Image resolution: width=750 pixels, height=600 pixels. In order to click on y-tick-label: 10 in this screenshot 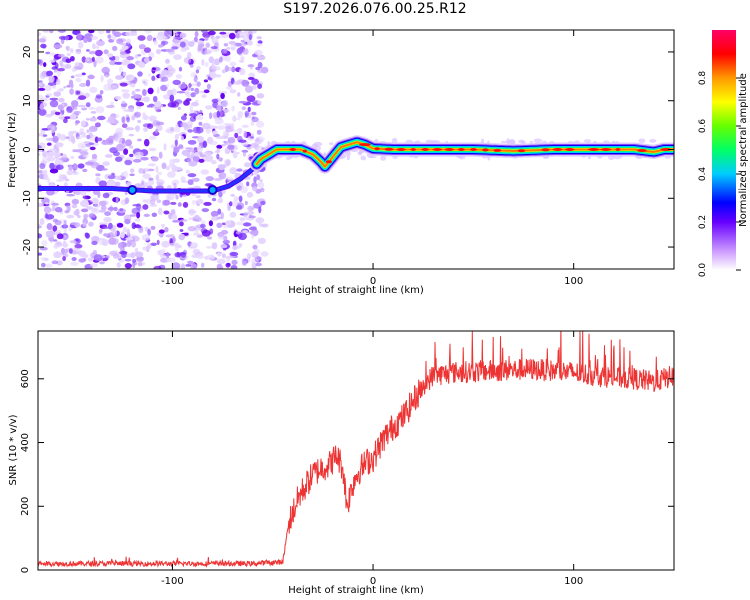, I will do `click(27, 100)`.